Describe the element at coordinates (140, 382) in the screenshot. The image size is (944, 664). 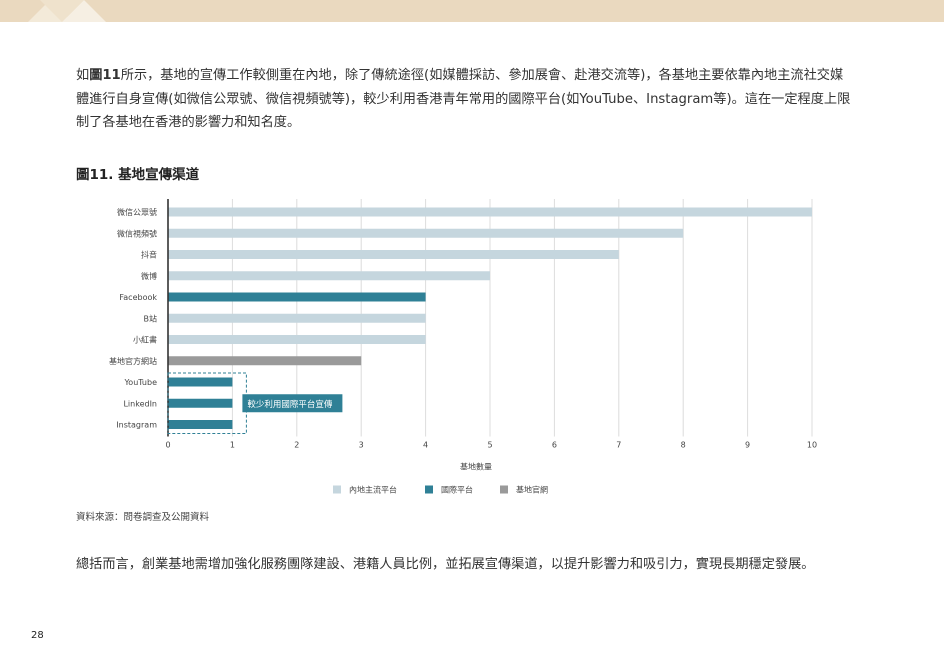
I see `category-label: YouTube` at that location.